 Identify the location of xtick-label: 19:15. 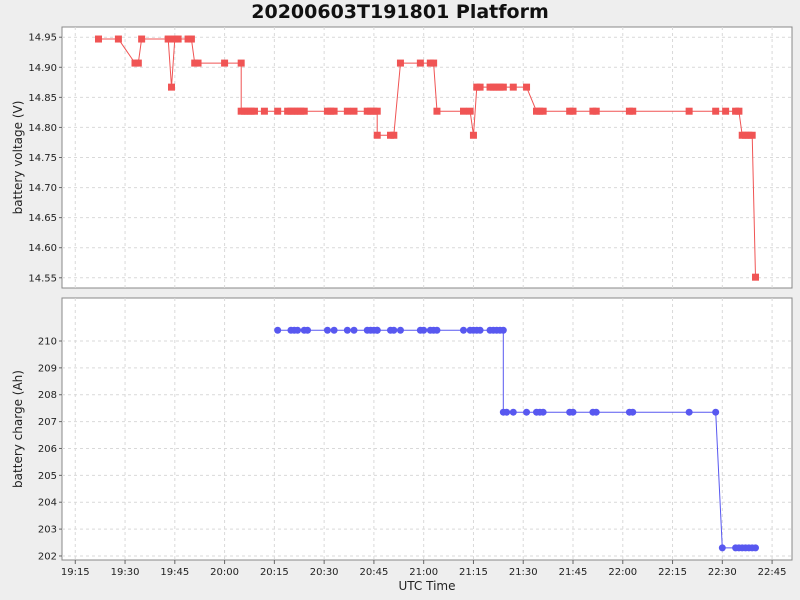
(75, 572).